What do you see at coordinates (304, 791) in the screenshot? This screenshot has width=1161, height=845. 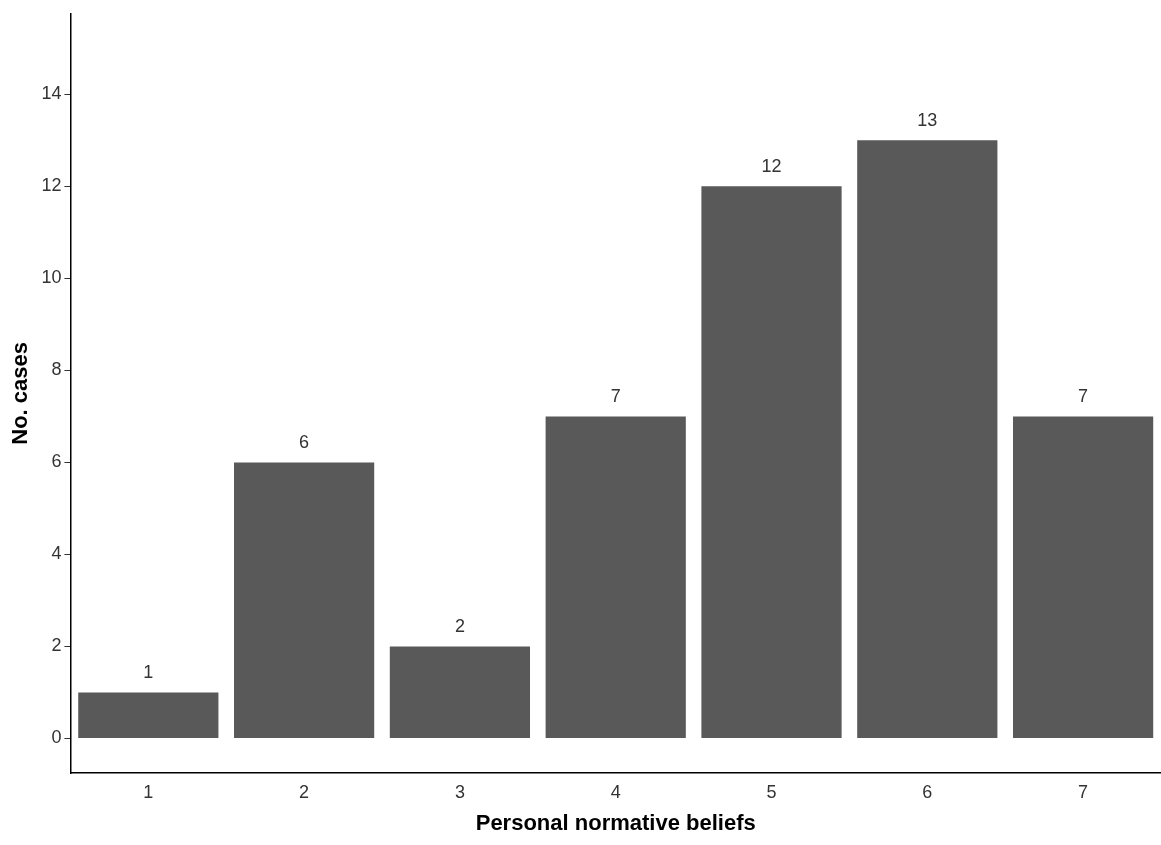 I see `x-tick-label: 2` at bounding box center [304, 791].